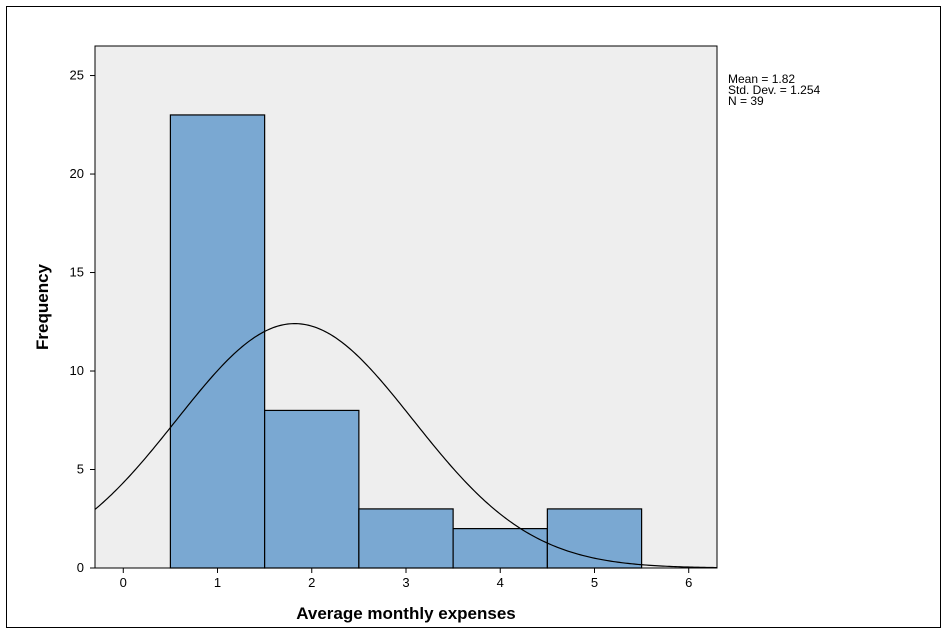 The width and height of the screenshot is (949, 636). What do you see at coordinates (80, 567) in the screenshot?
I see `y-tick-label: 0` at bounding box center [80, 567].